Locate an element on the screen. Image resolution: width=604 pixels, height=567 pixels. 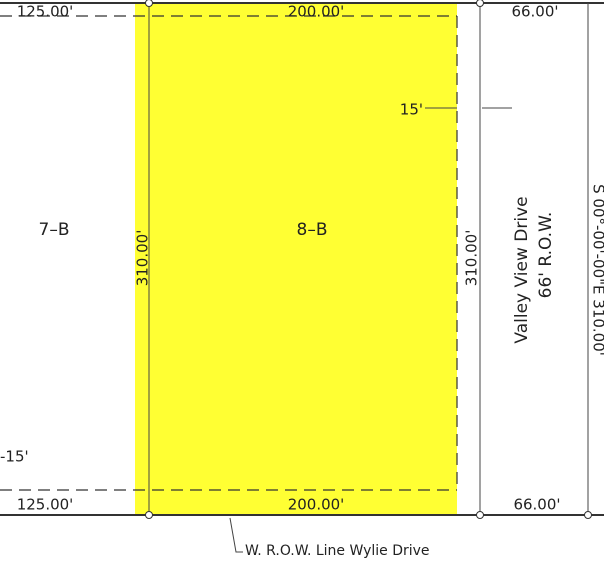
bearing-label: S 00°-00'-00"E 310.00' is located at coordinates (597, 270).